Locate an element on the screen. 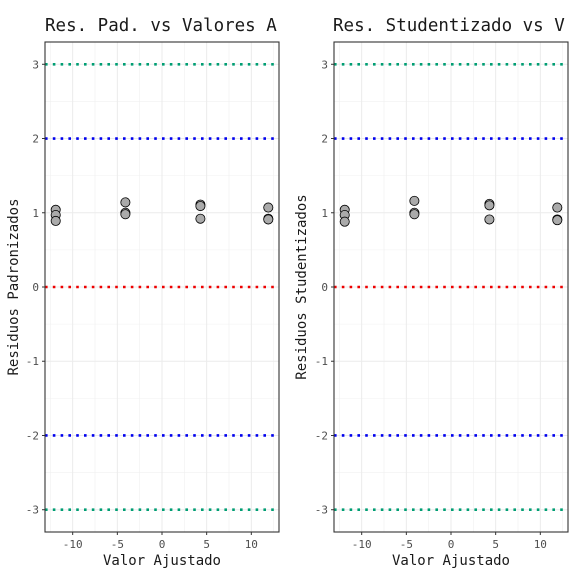 The width and height of the screenshot is (576, 576). y-axis-title: Residuos Padronizados is located at coordinates (14, 286).